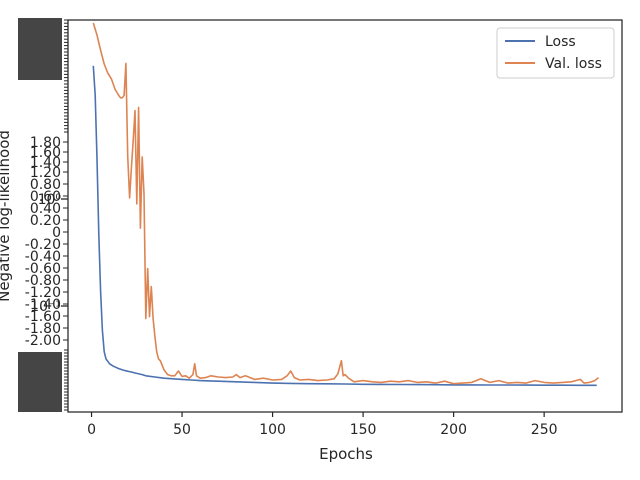  What do you see at coordinates (45, 221) in the screenshot?
I see `y-tick-label: 0.20` at bounding box center [45, 221].